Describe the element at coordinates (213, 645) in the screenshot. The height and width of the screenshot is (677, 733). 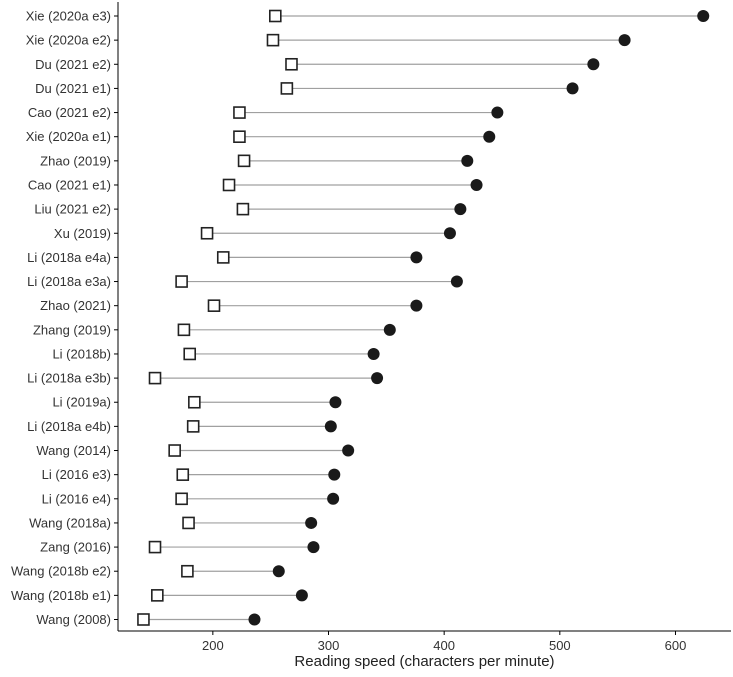
I see `x-tick-label: 200` at that location.